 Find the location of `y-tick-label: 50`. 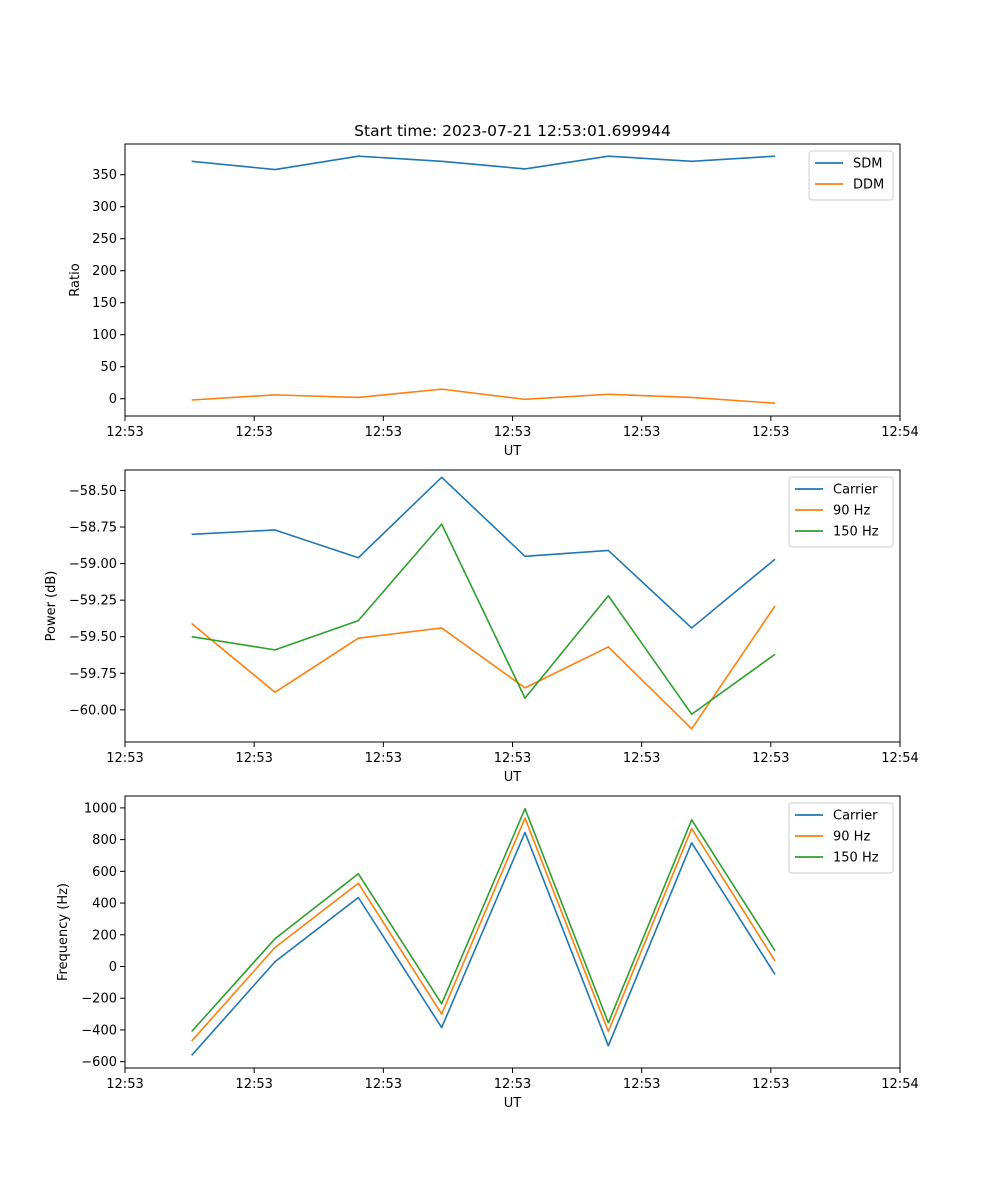

y-tick-label: 50 is located at coordinates (108, 367).